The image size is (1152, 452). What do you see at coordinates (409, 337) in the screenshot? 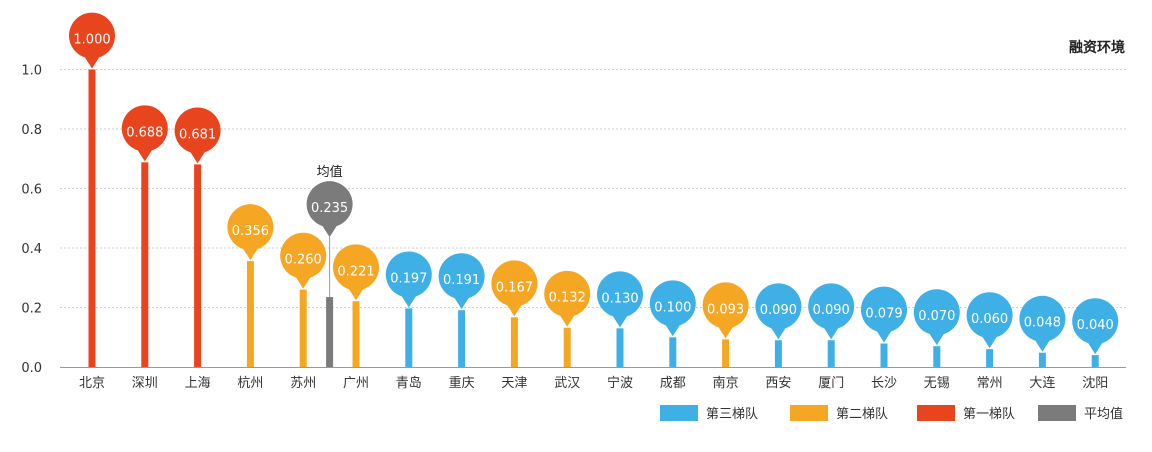
I see `bar-青岛` at bounding box center [409, 337].